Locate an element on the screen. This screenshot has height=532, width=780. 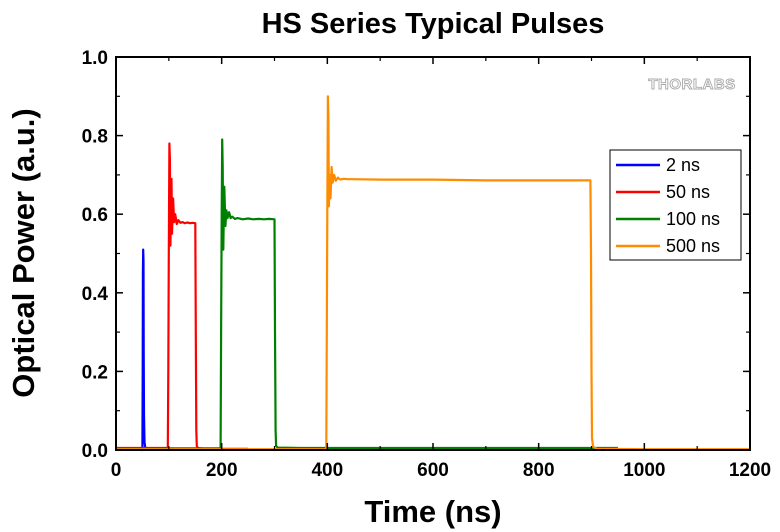
legend: 2 ns 50 ns 100 ns 500 ns is located at coordinates (675, 205).